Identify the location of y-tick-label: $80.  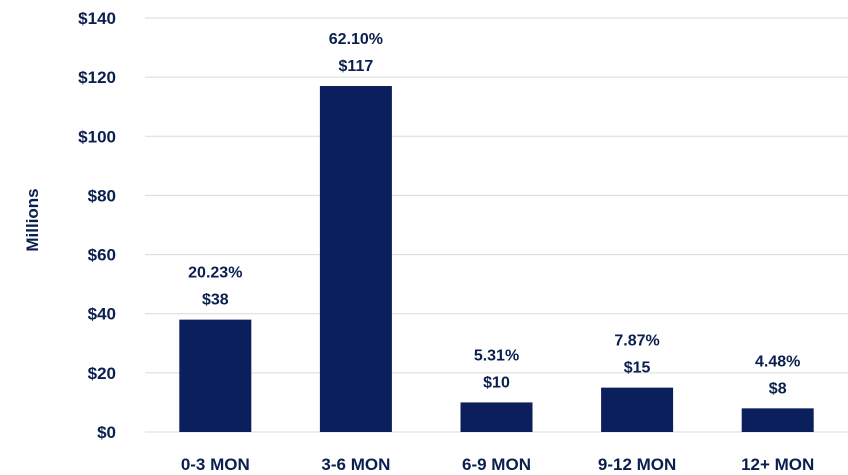
(102, 195).